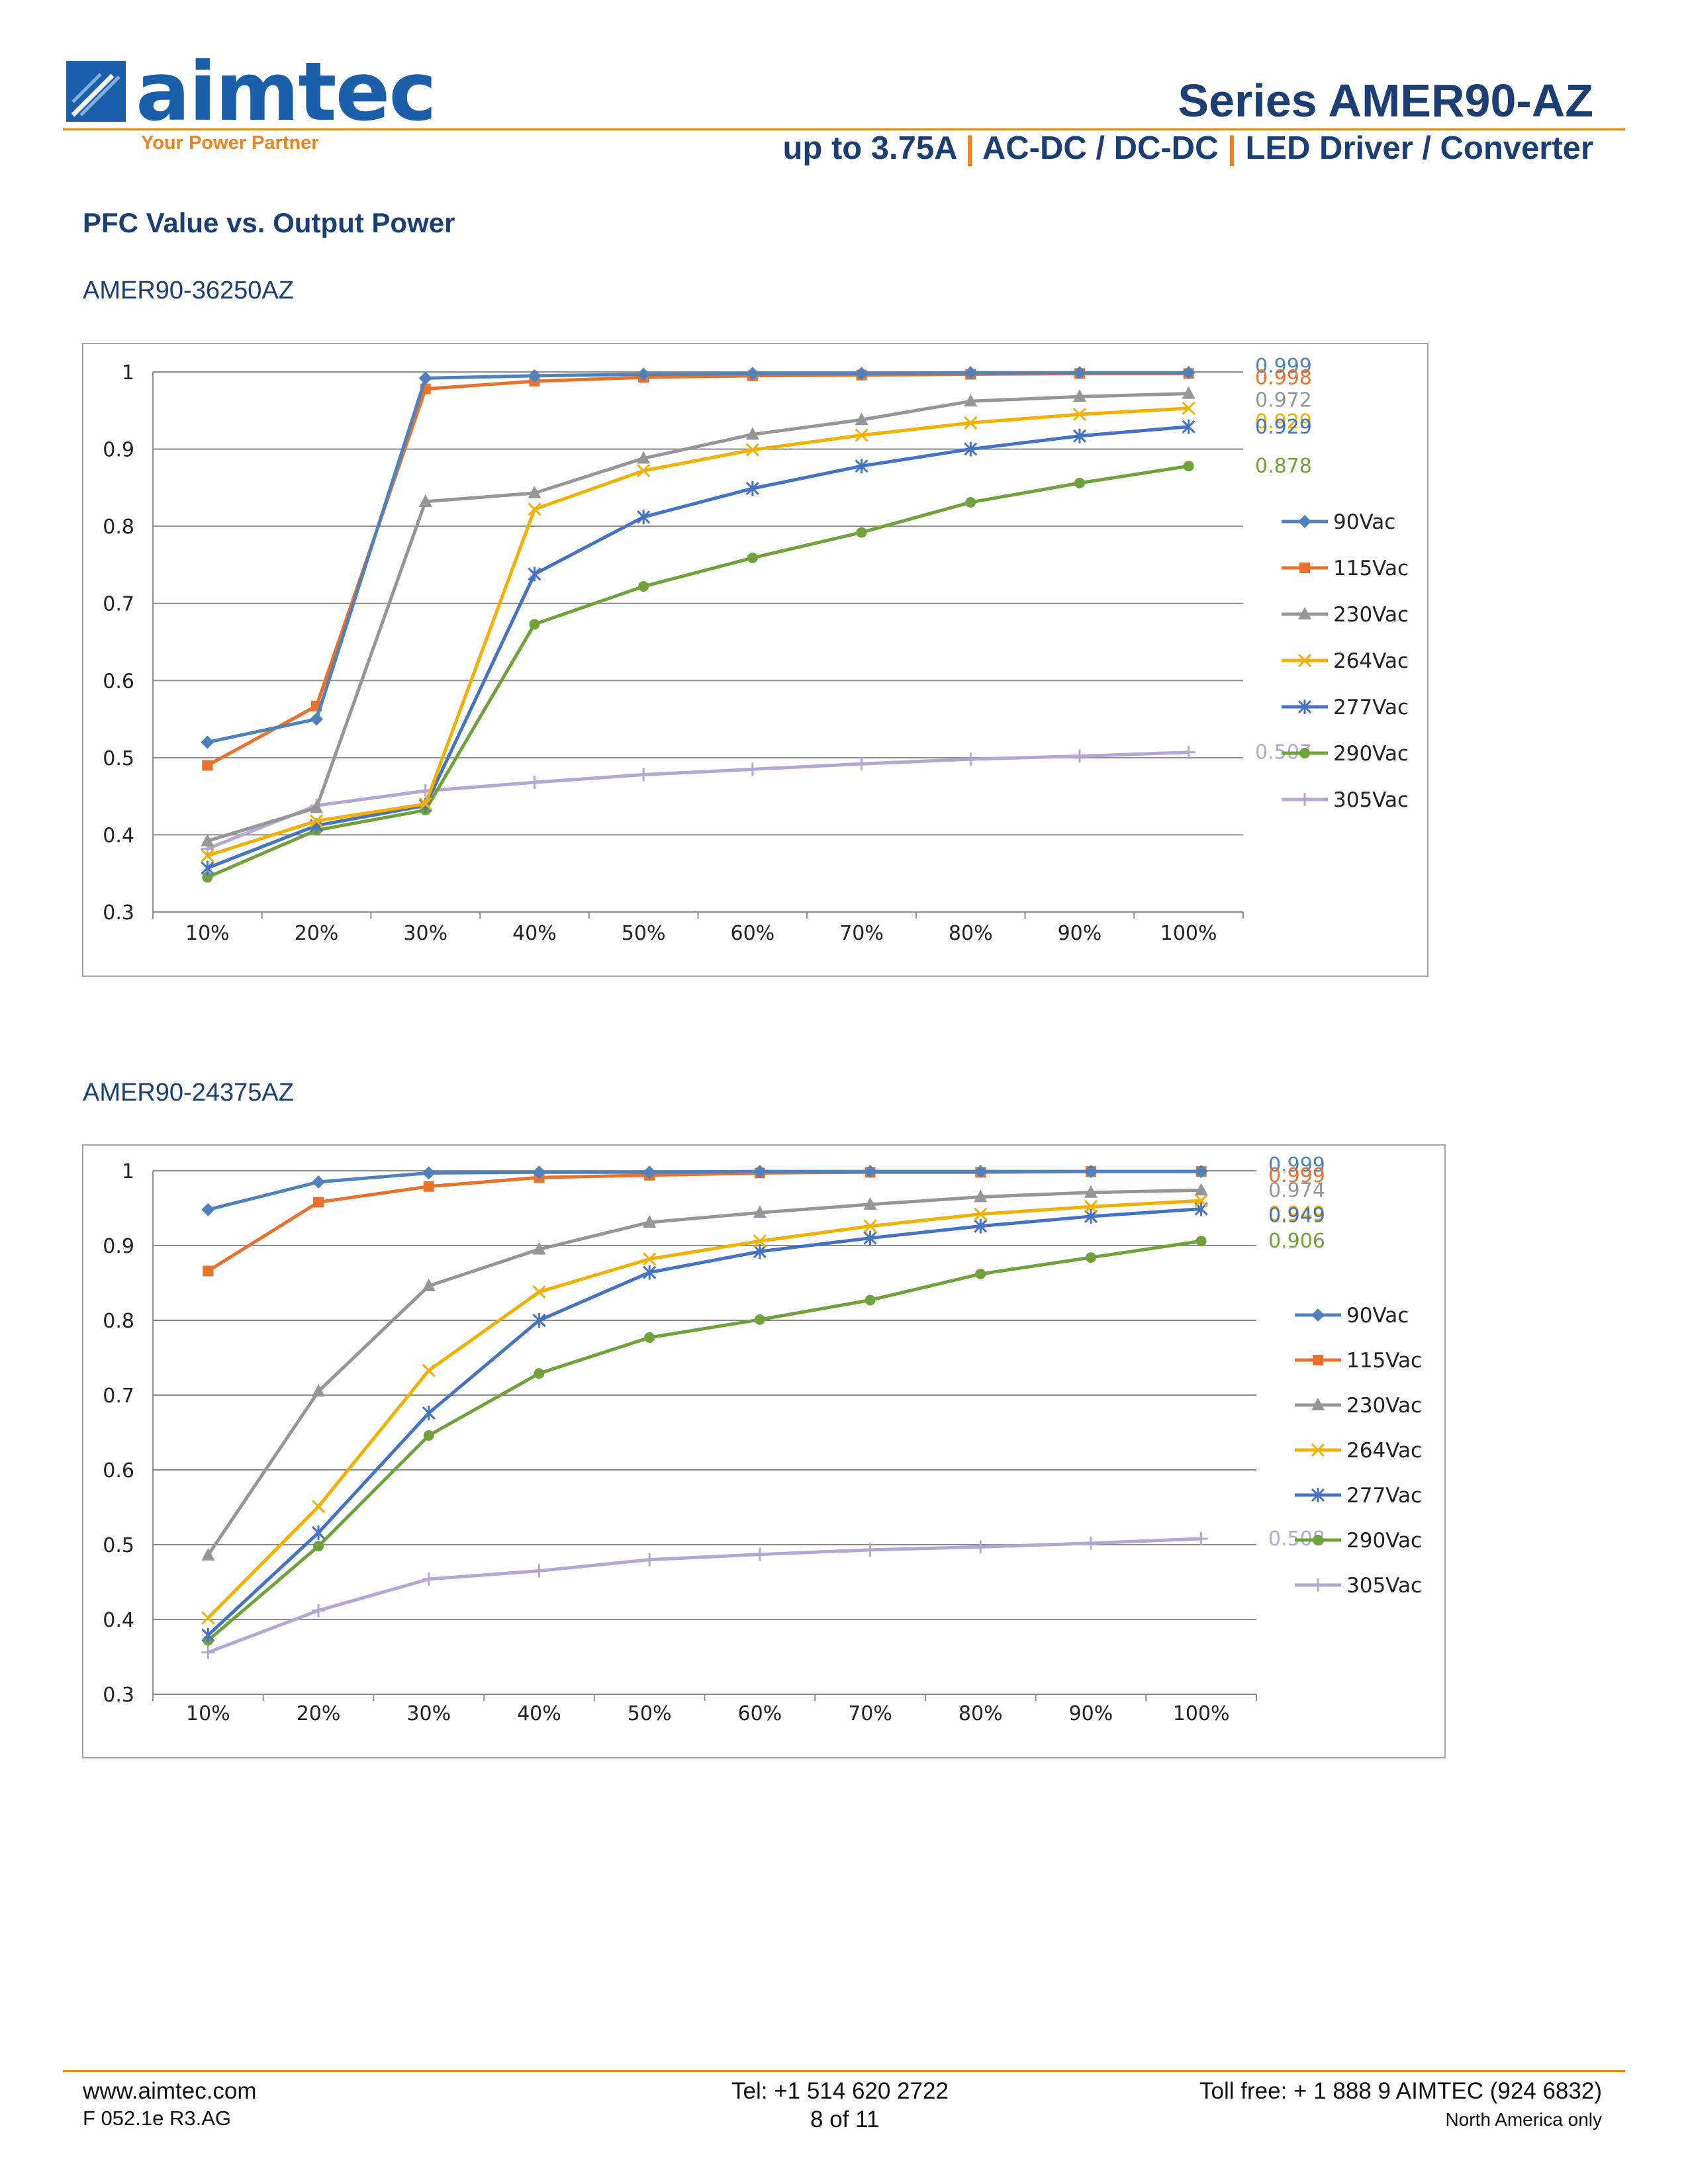 The image size is (1688, 2184). I want to click on logo-text: aimtec, so click(286, 92).